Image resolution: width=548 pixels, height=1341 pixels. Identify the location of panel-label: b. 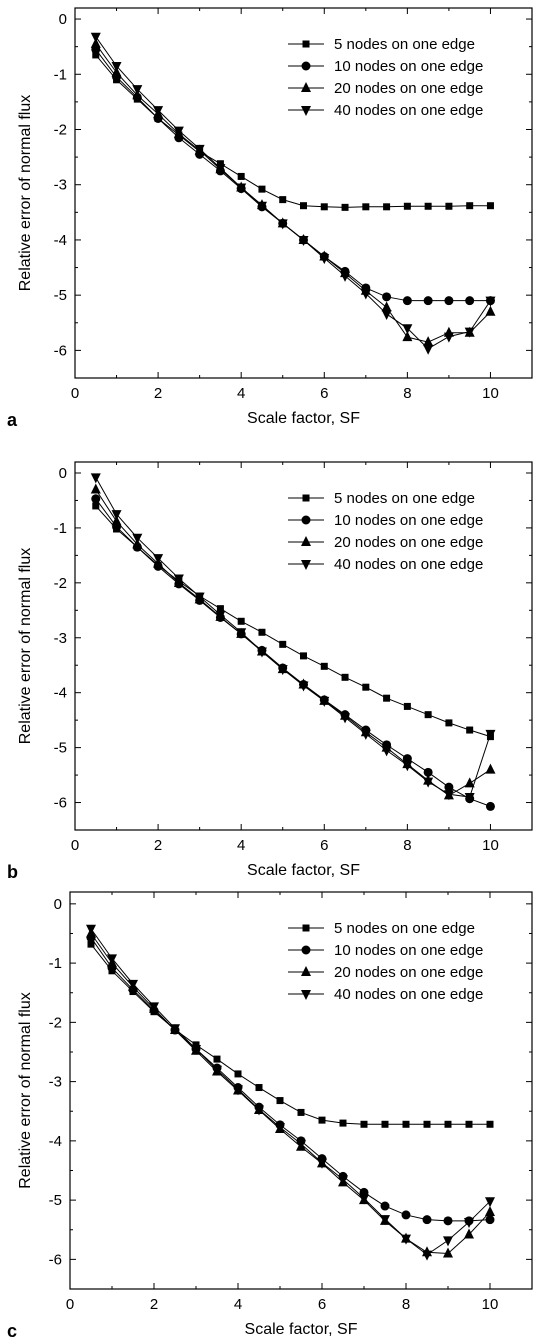
(12, 872).